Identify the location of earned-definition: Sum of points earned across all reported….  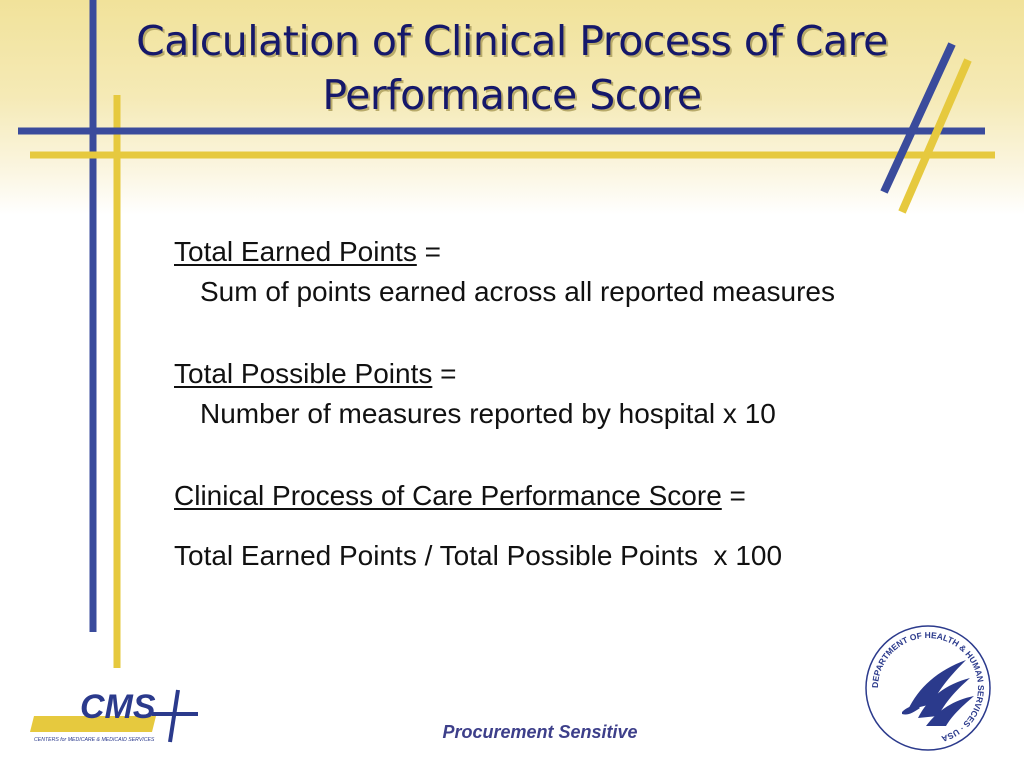
(517, 291).